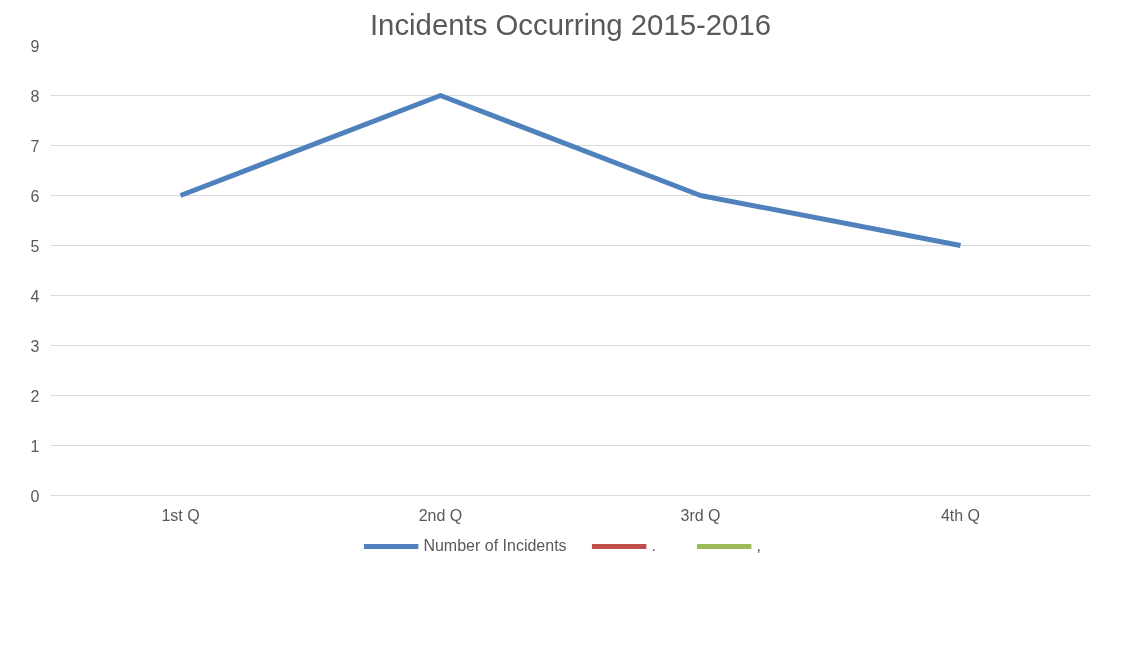 This screenshot has height=672, width=1145. What do you see at coordinates (35, 496) in the screenshot?
I see `y-tick-label: 0` at bounding box center [35, 496].